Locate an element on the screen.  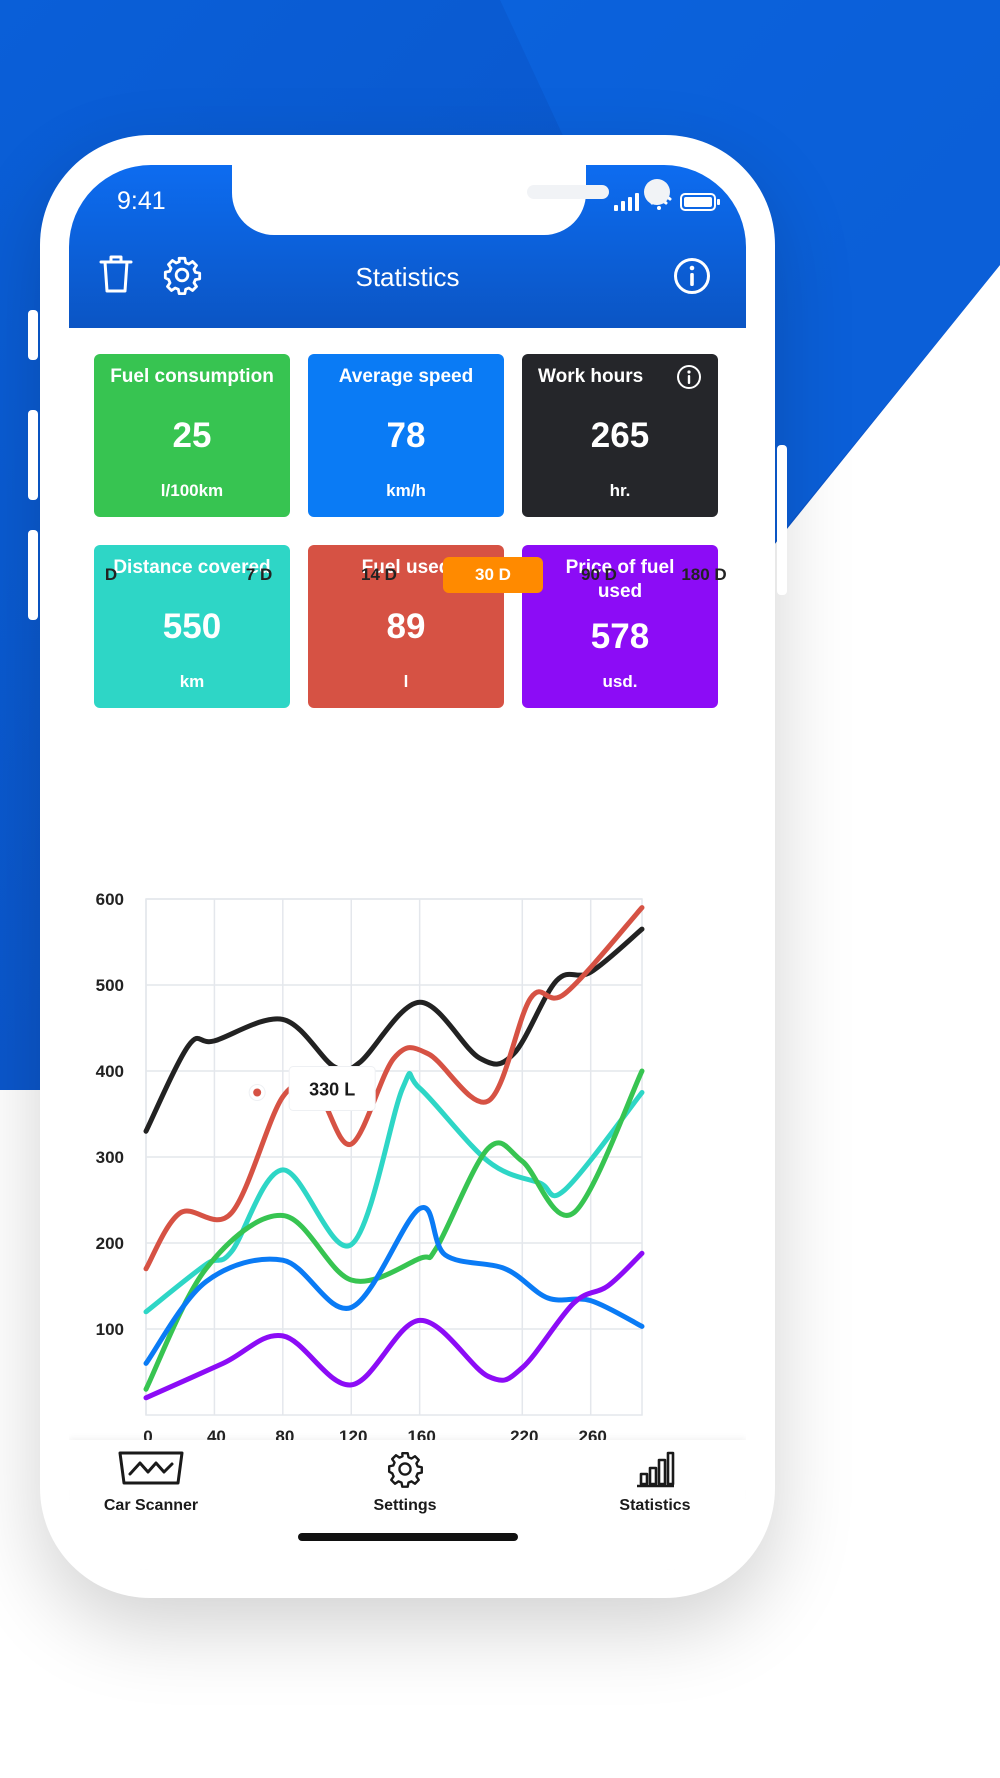
stat-unit: usd. is located at coordinates (620, 681).